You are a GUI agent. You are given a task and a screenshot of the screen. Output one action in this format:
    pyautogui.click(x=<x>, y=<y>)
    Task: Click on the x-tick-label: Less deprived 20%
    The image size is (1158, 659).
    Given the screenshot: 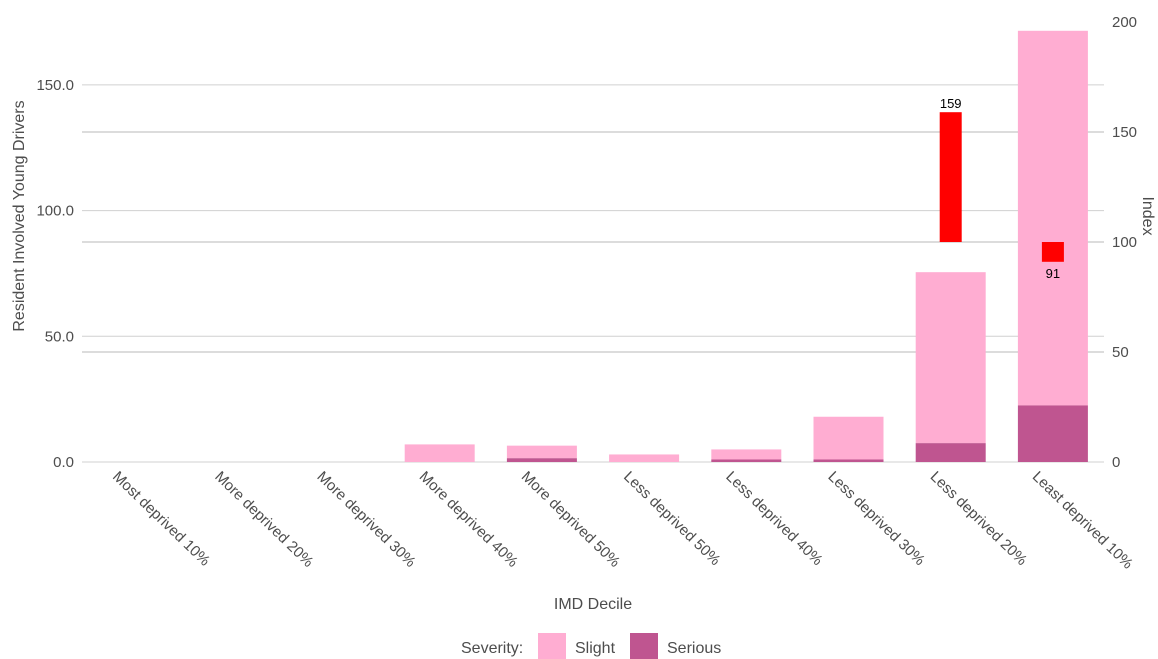 What is the action you would take?
    pyautogui.click(x=979, y=518)
    